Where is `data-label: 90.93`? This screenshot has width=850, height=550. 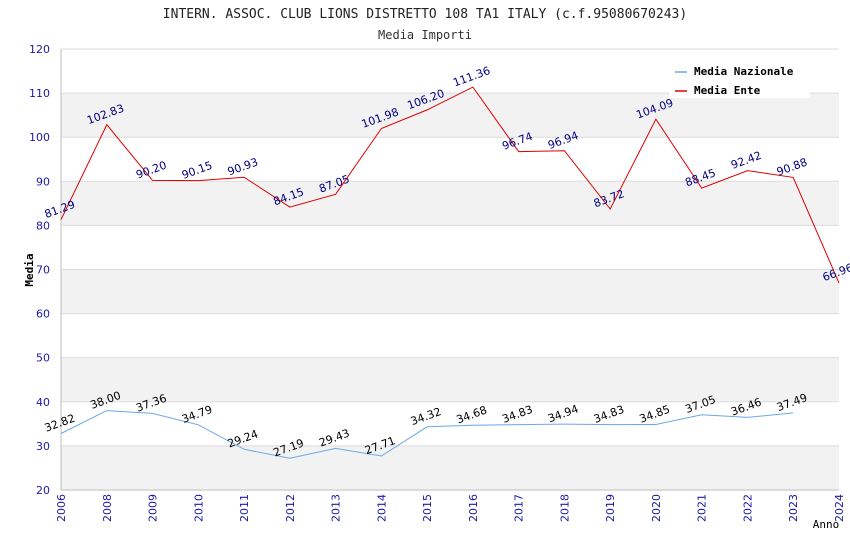
data-label: 90.93 is located at coordinates (243, 166).